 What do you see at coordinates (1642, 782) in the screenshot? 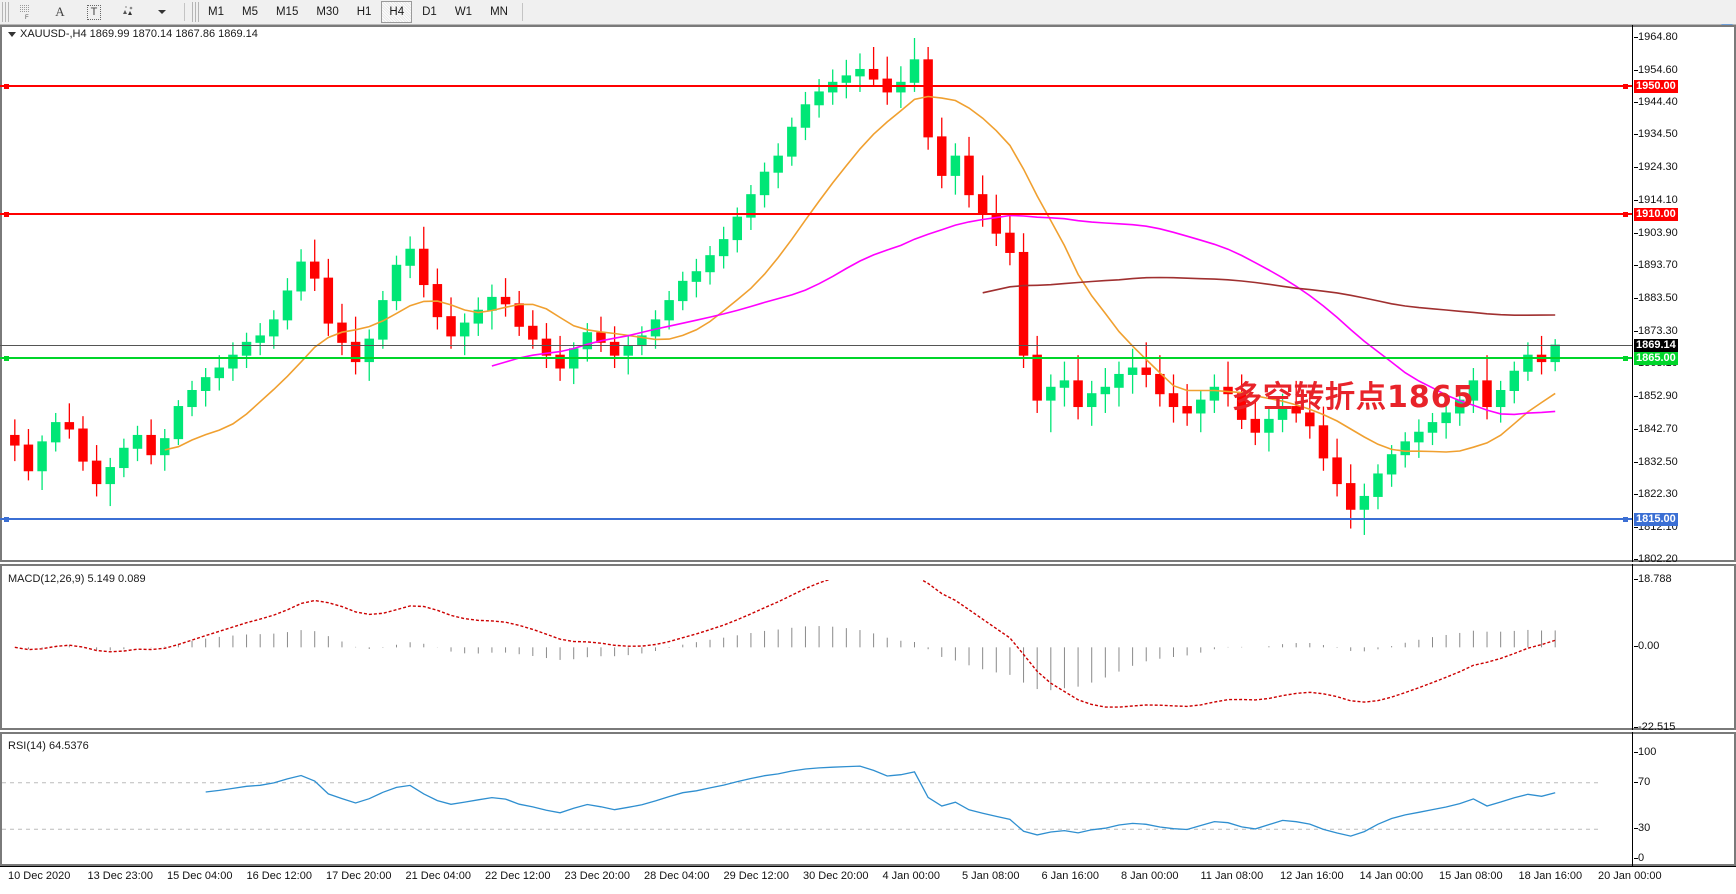
I see `rsi-tick: 70` at bounding box center [1642, 782].